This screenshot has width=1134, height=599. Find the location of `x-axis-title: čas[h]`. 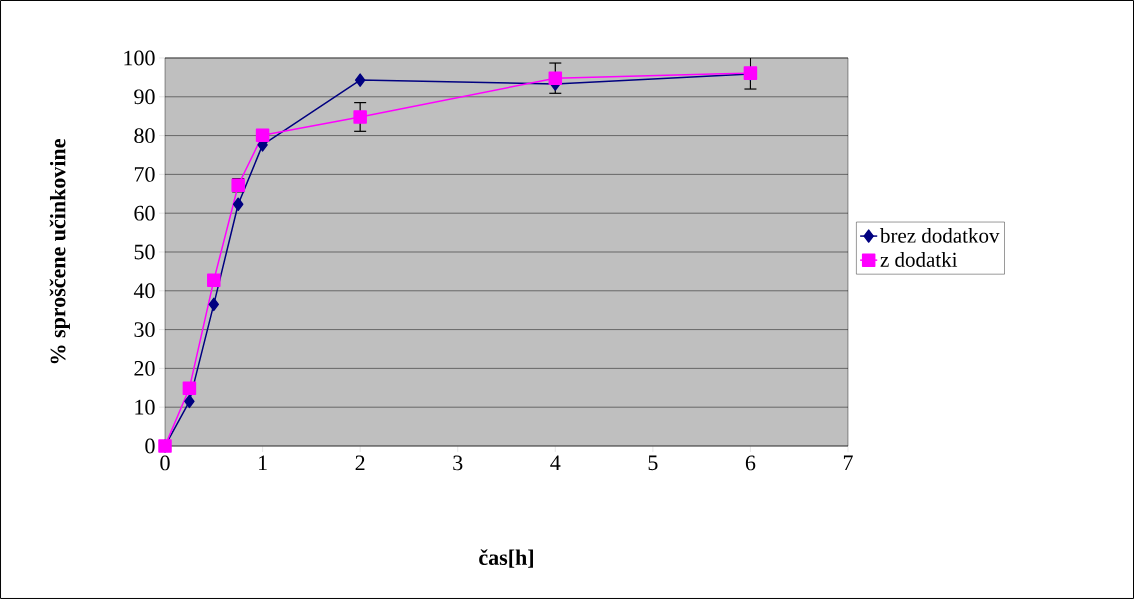

x-axis-title: čas[h] is located at coordinates (506, 558).